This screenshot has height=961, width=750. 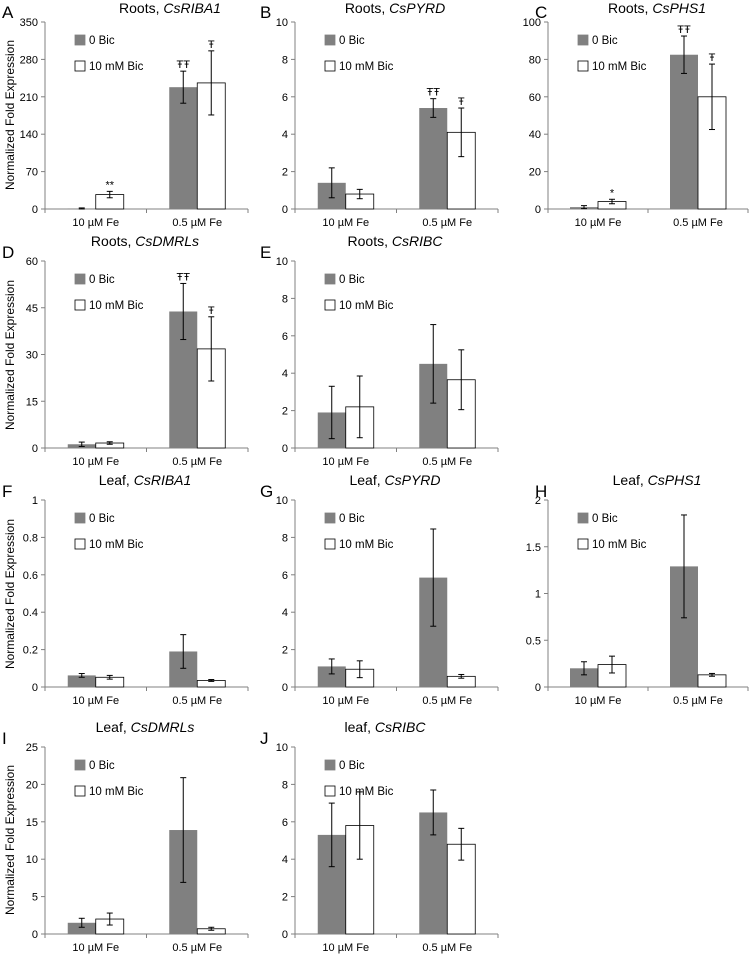 What do you see at coordinates (29, 60) in the screenshot?
I see `panel-a-ytick-label-4: 280` at bounding box center [29, 60].